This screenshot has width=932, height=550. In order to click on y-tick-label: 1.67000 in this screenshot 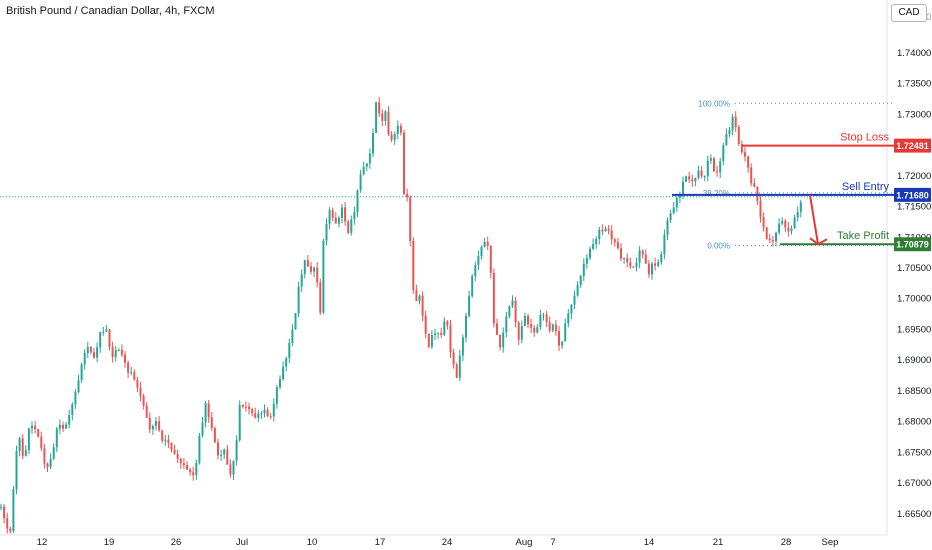, I will do `click(914, 483)`.